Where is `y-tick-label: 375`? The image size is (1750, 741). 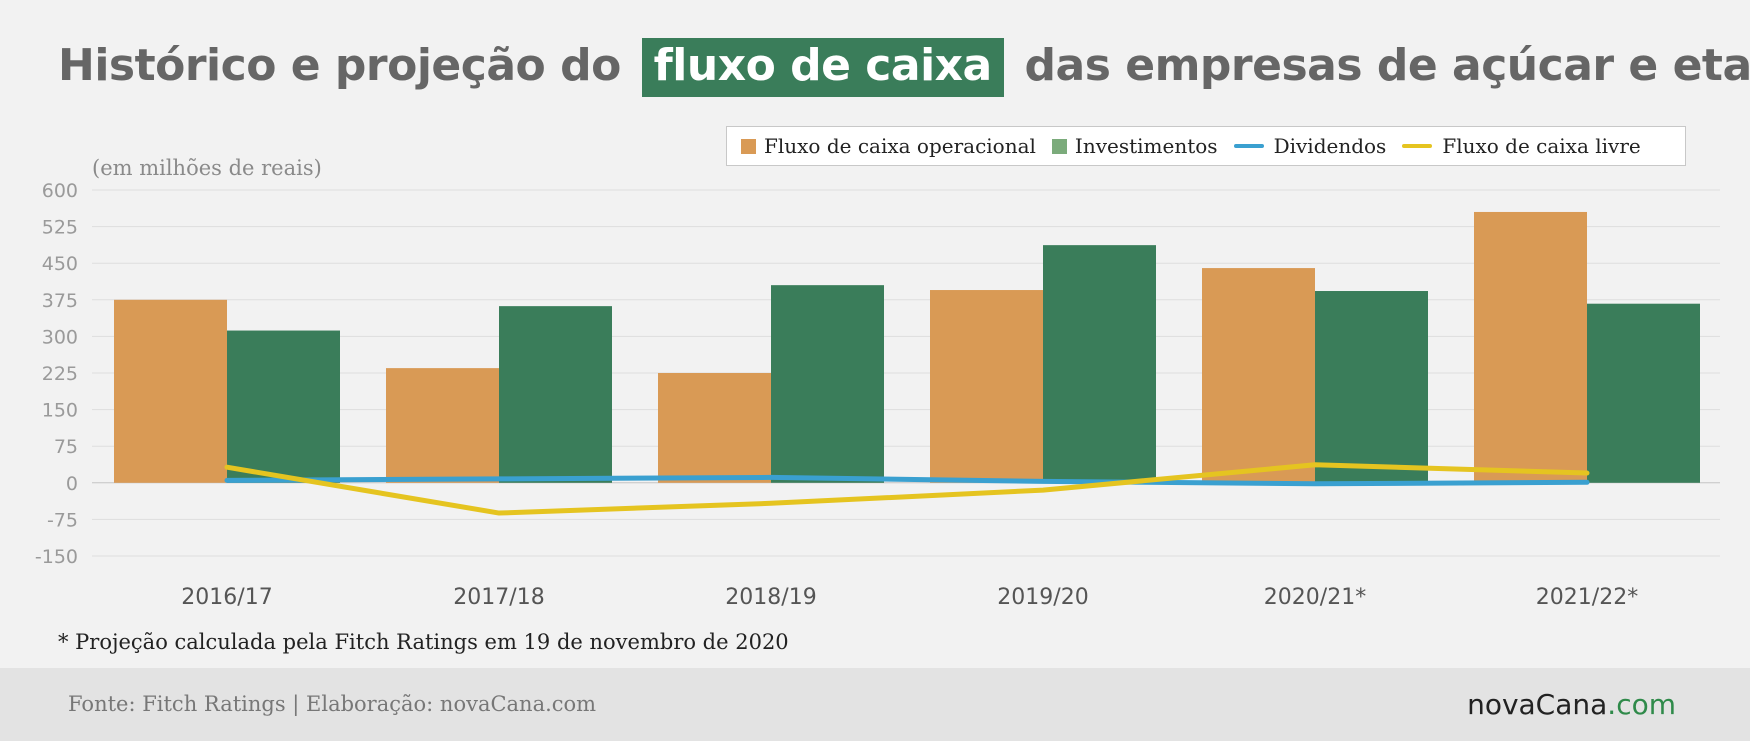
y-tick-label: 375 is located at coordinates (60, 301).